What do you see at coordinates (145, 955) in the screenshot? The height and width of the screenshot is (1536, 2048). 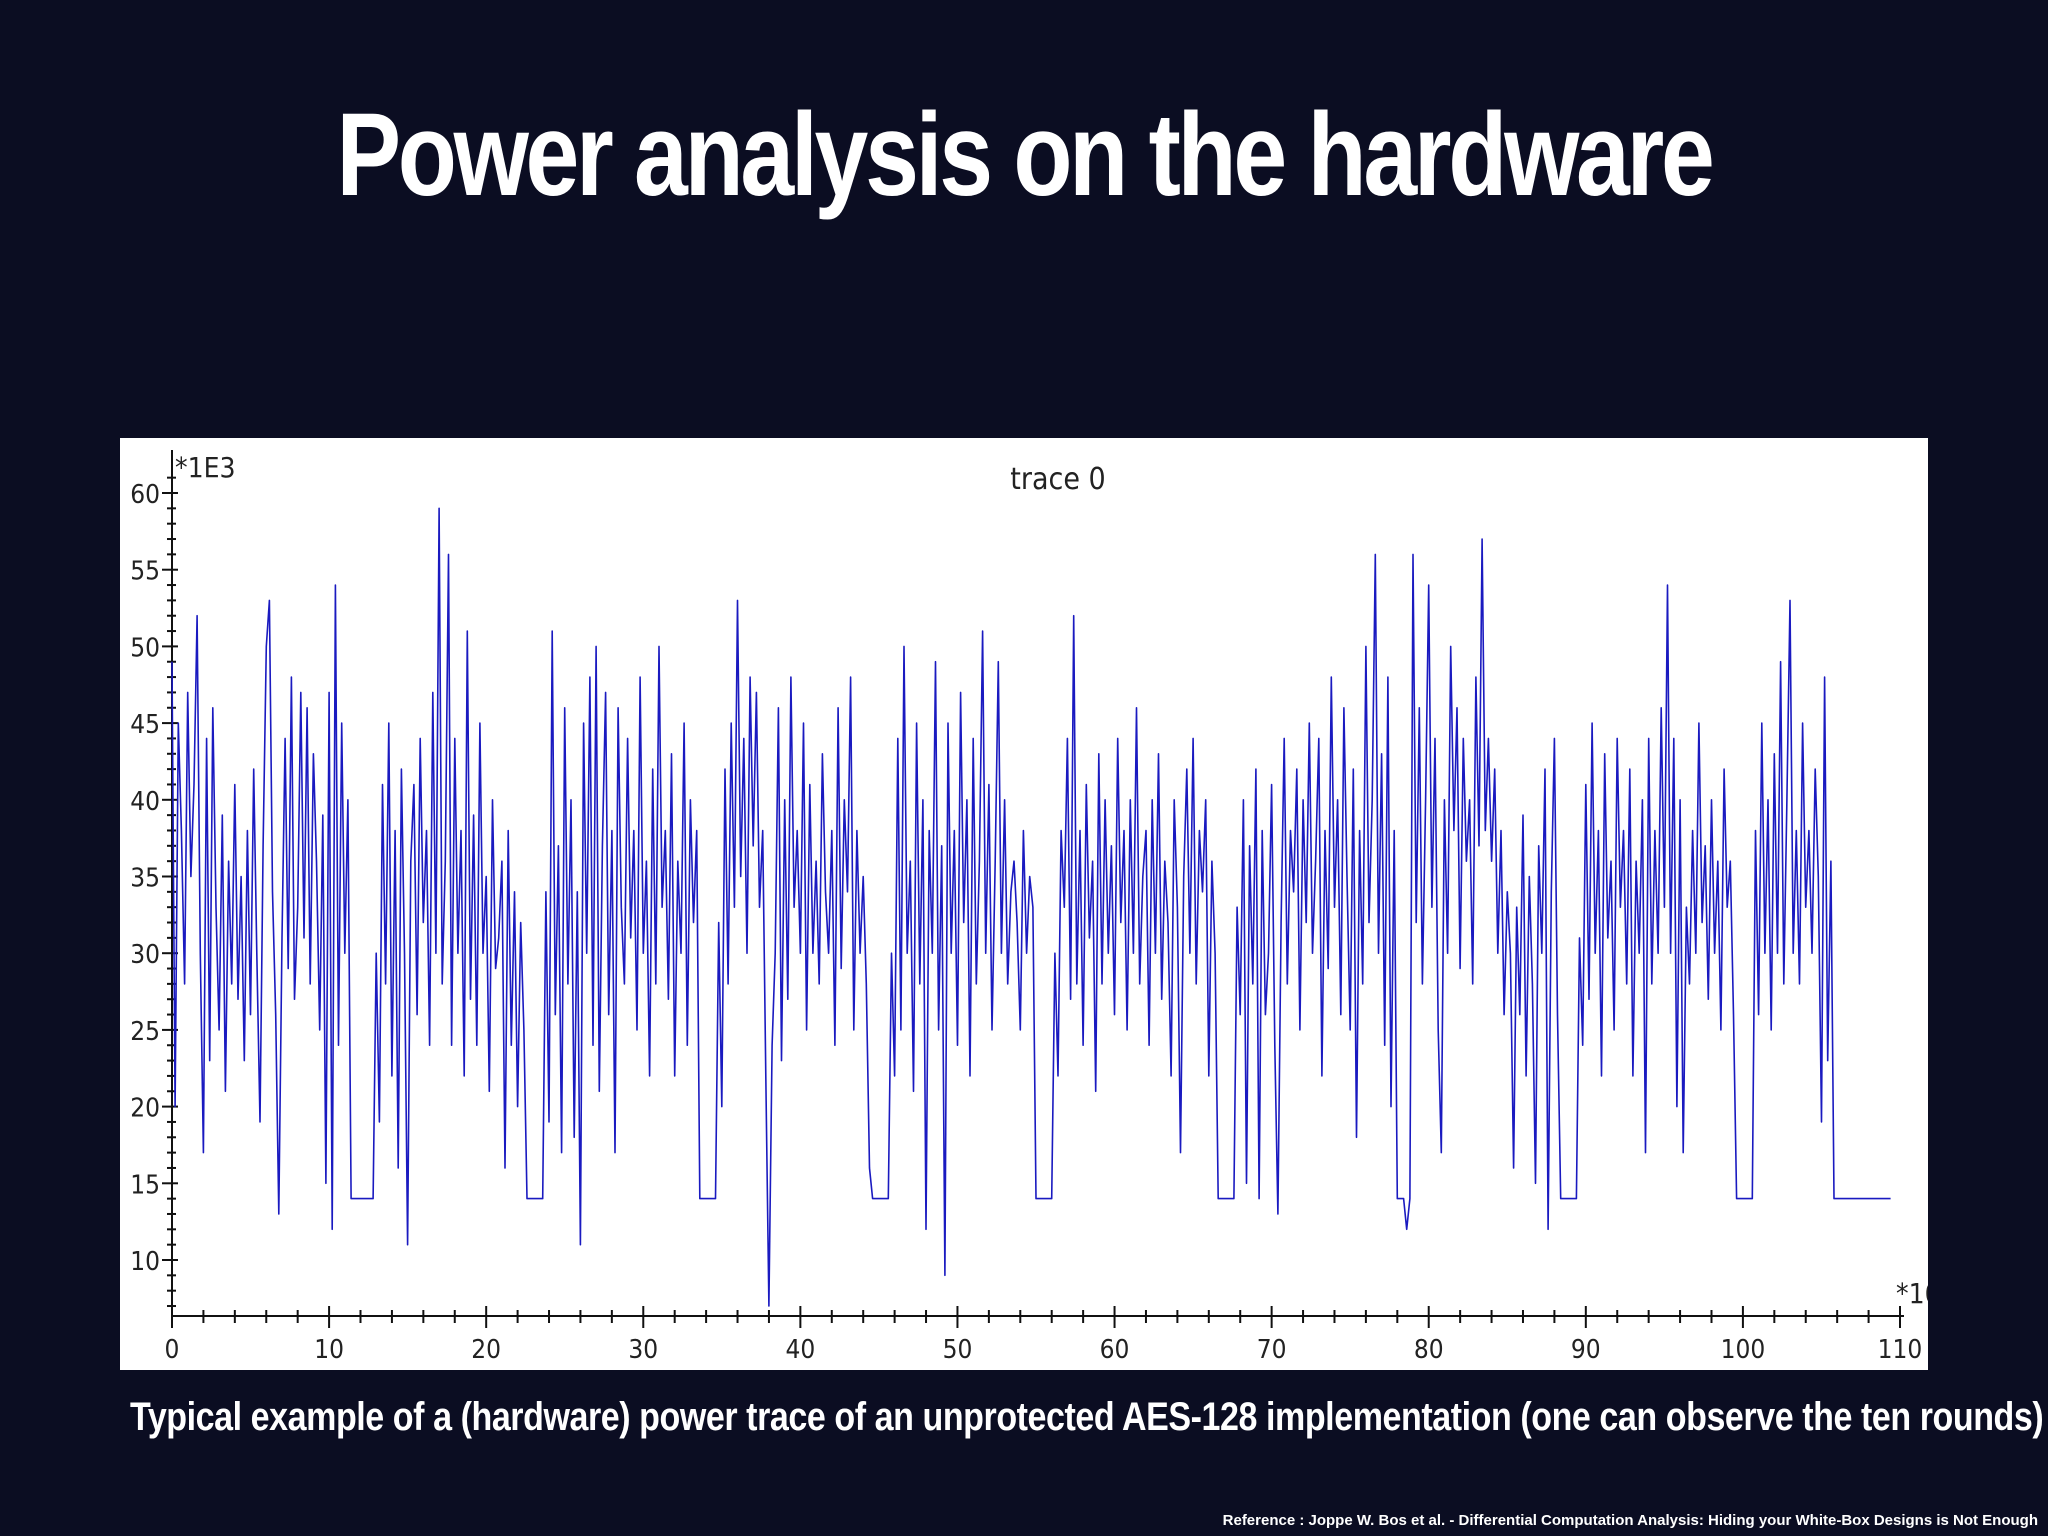 I see `y-tick-label: 30` at bounding box center [145, 955].